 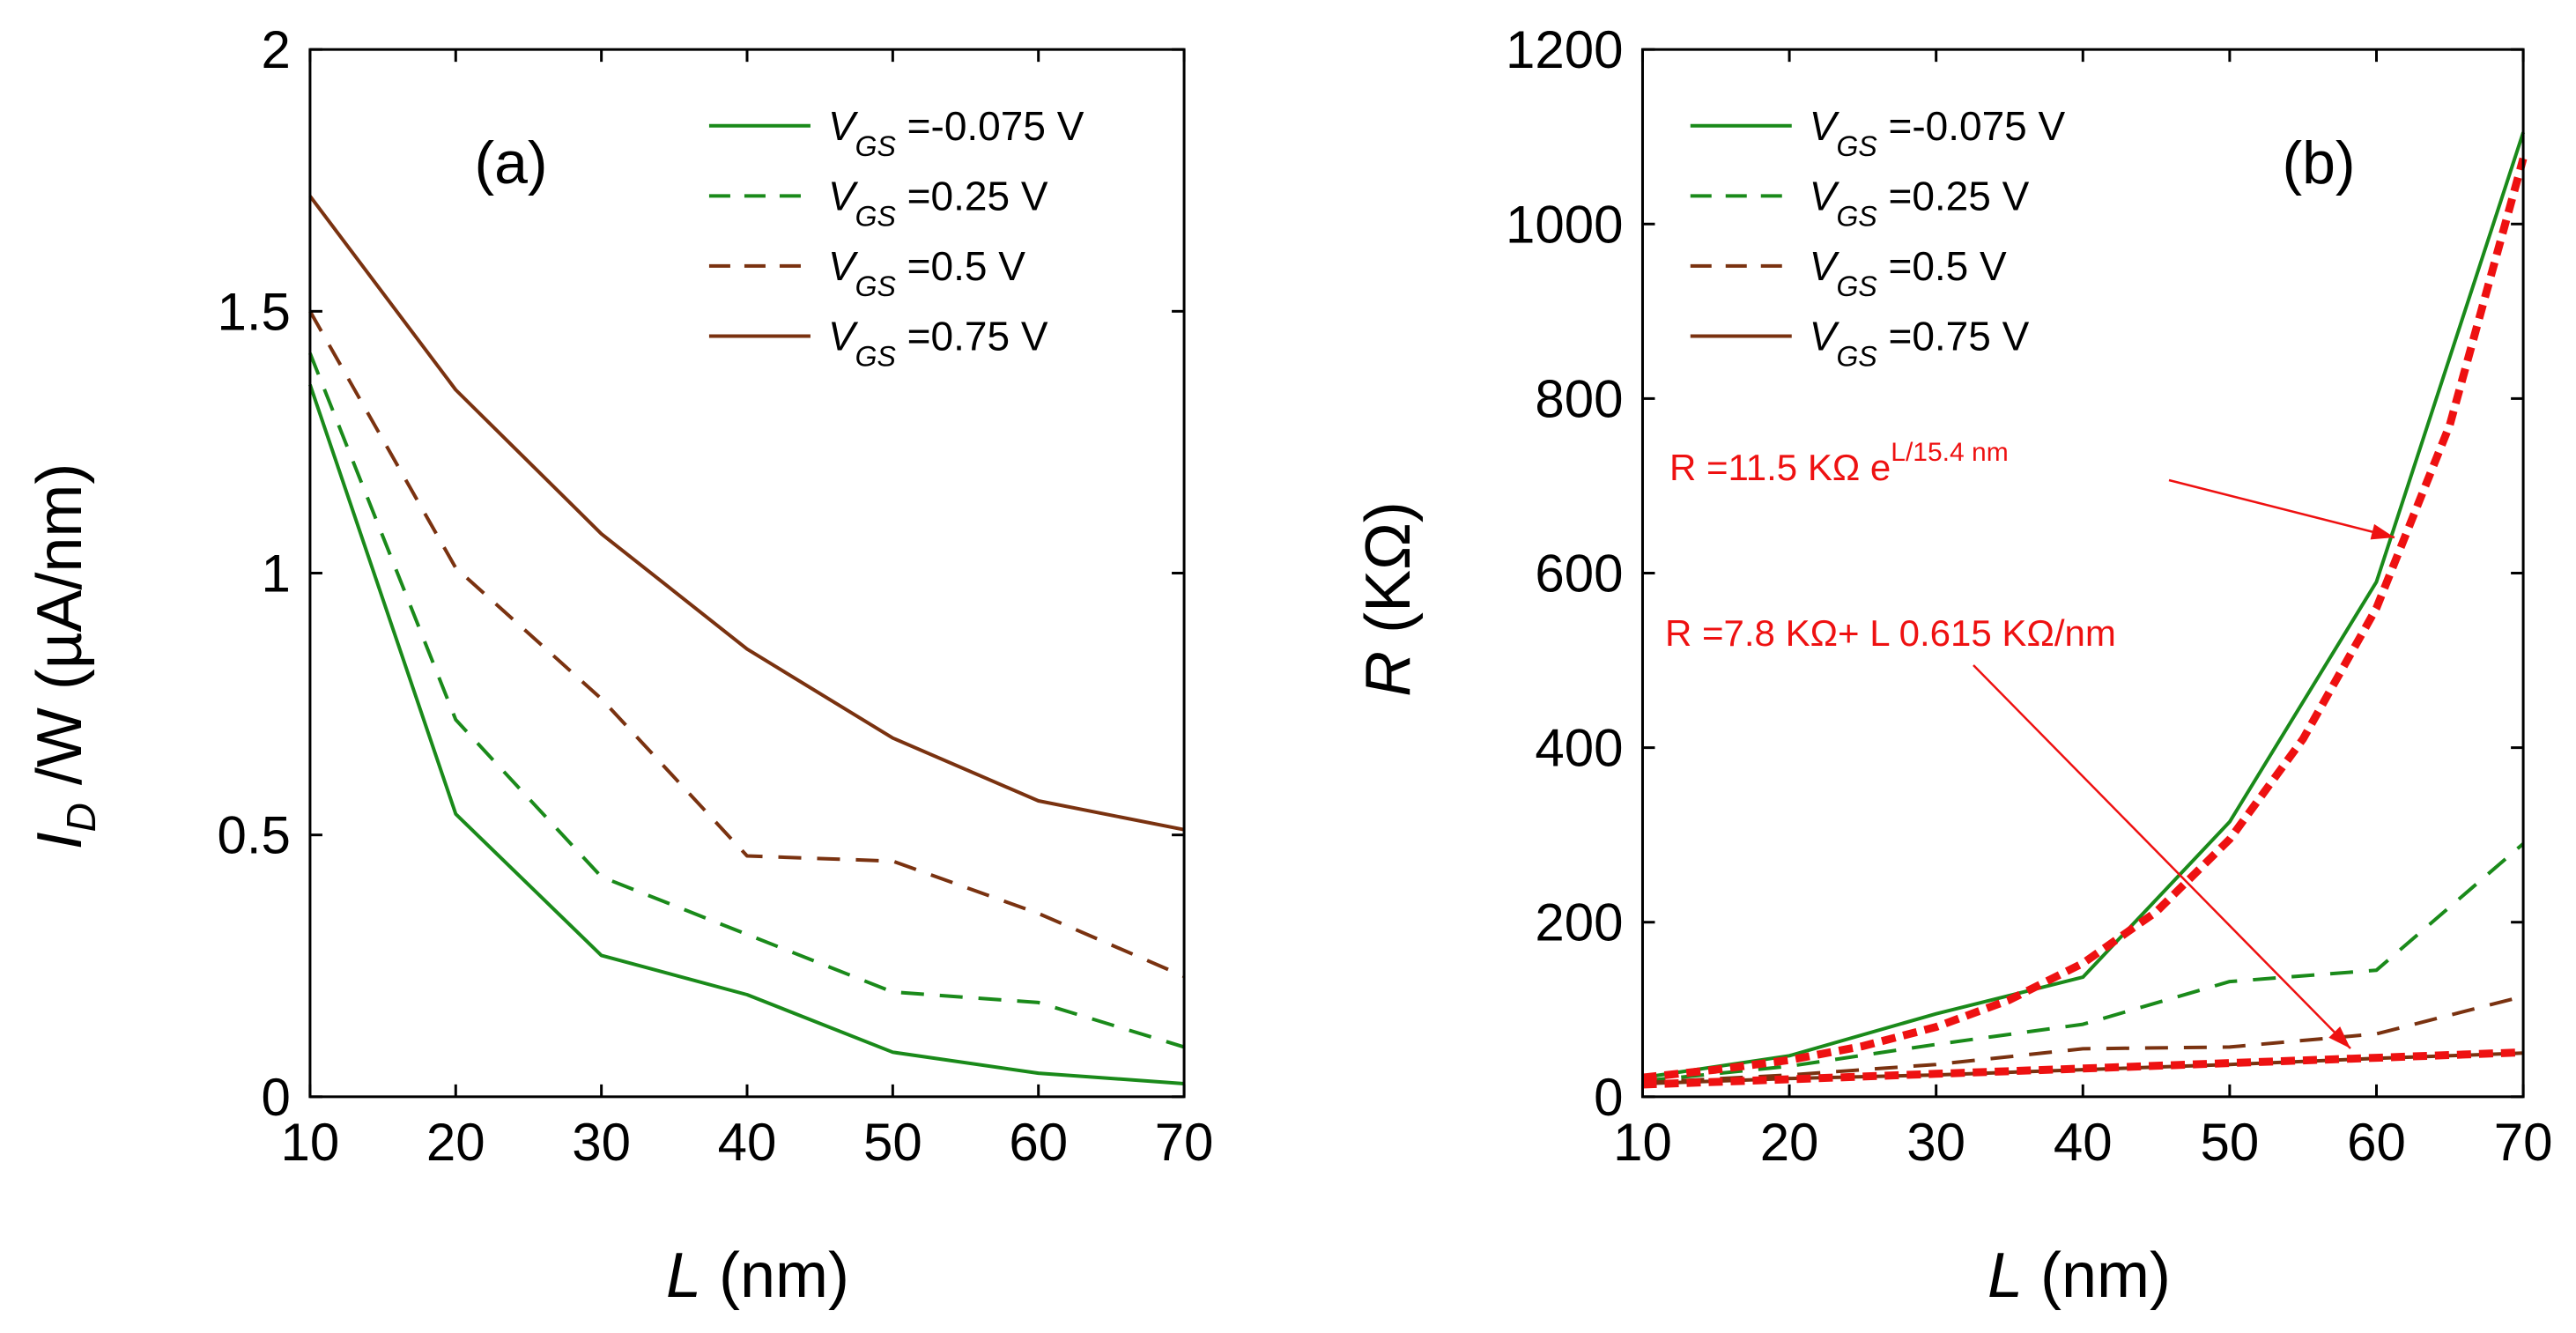 I want to click on panel-a-x-tick-label: 50, so click(x=893, y=1143).